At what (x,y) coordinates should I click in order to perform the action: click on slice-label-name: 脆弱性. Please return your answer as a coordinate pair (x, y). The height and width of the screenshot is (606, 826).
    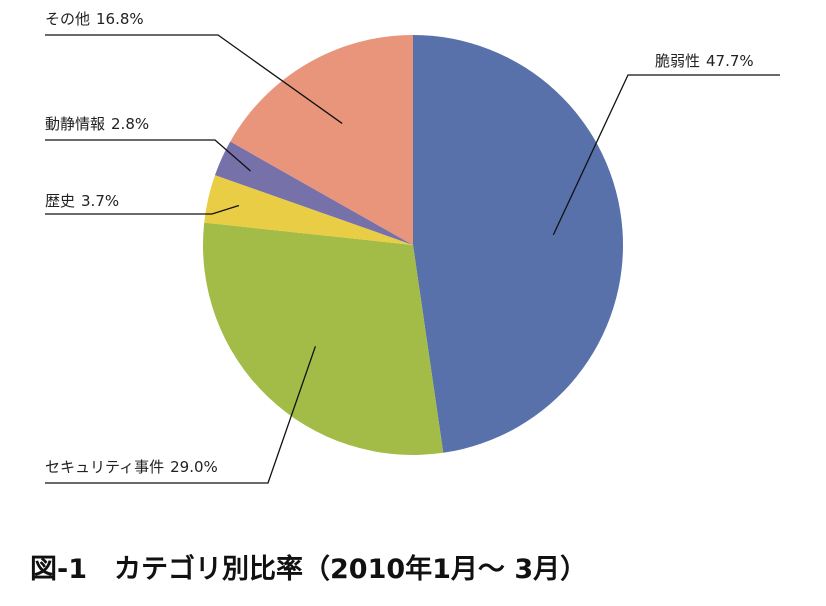
    Looking at the image, I should click on (677, 61).